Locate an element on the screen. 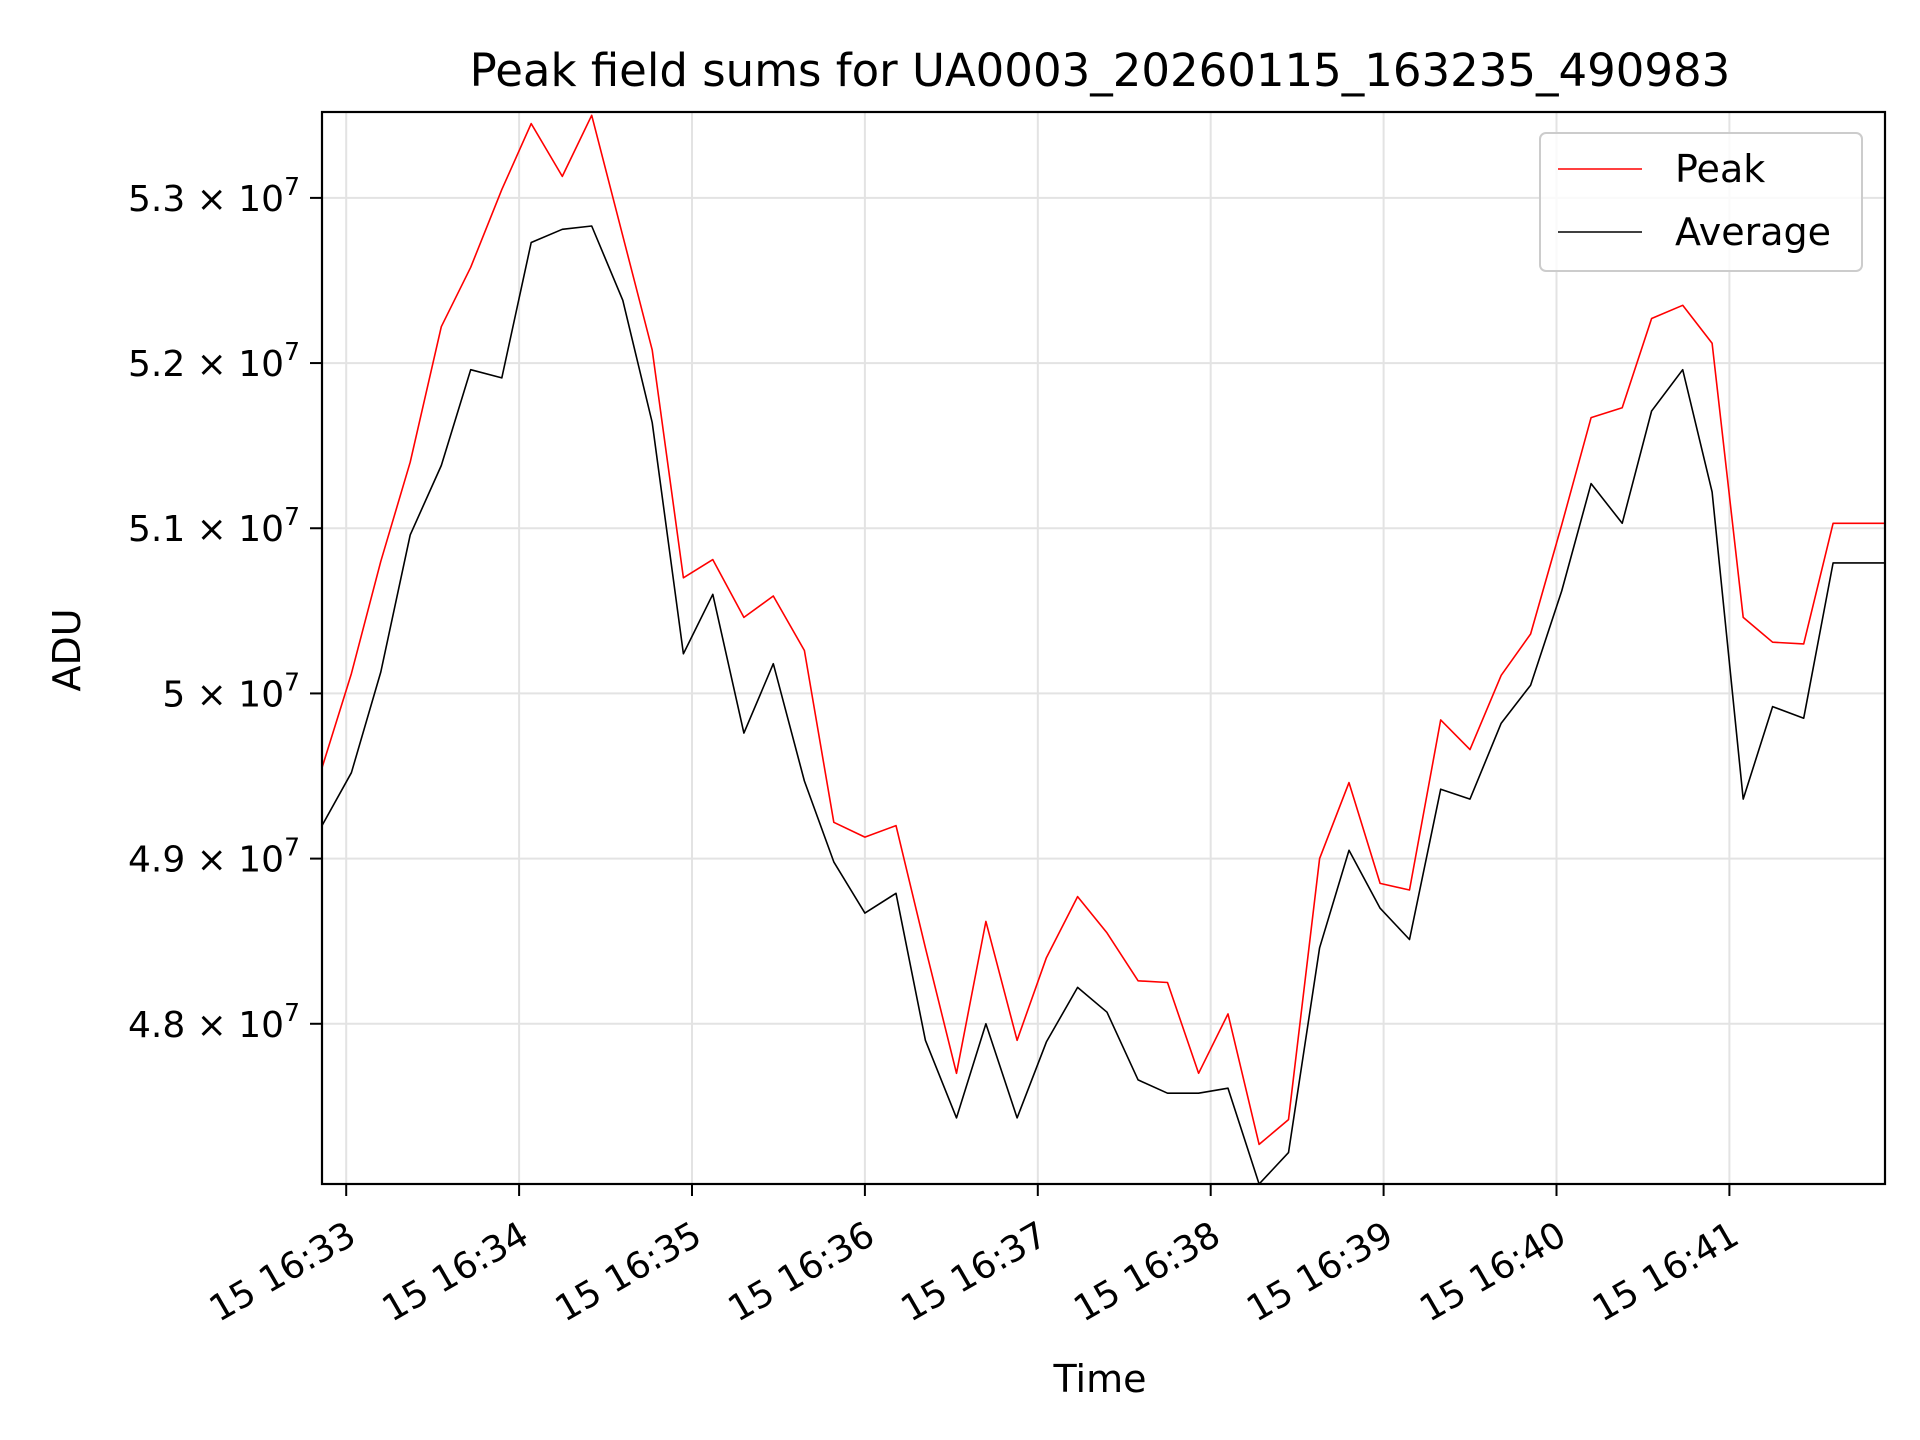 The height and width of the screenshot is (1440, 1920). y-tick-label-2: 5 × 107 is located at coordinates (231, 691).